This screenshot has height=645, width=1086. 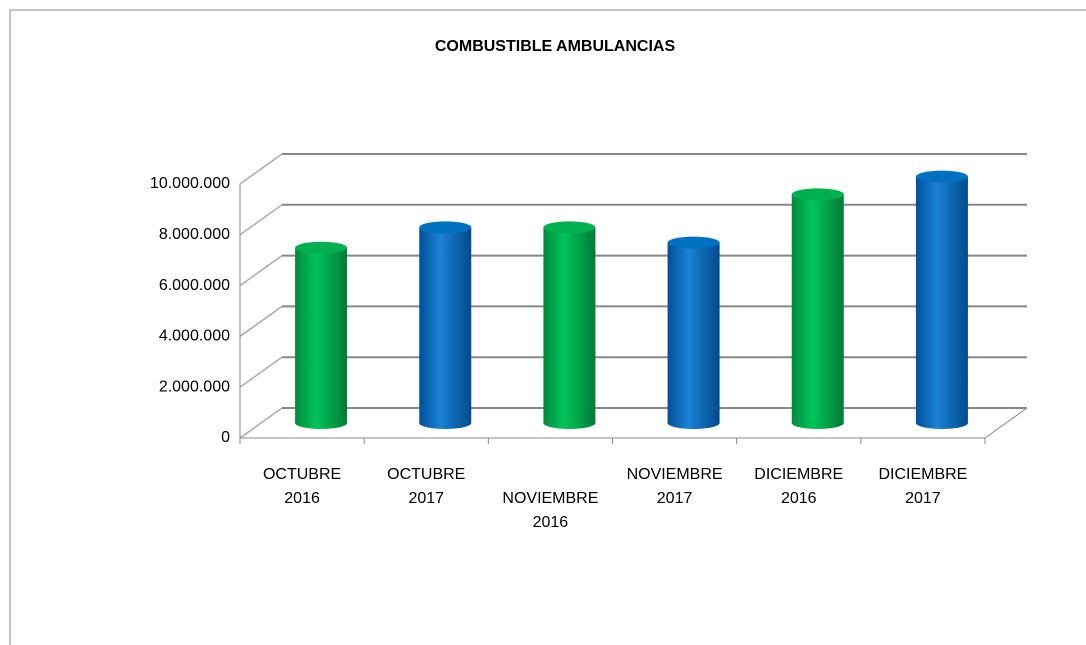 I want to click on x-tick-label: DICIEMBRE 2016, so click(x=799, y=486).